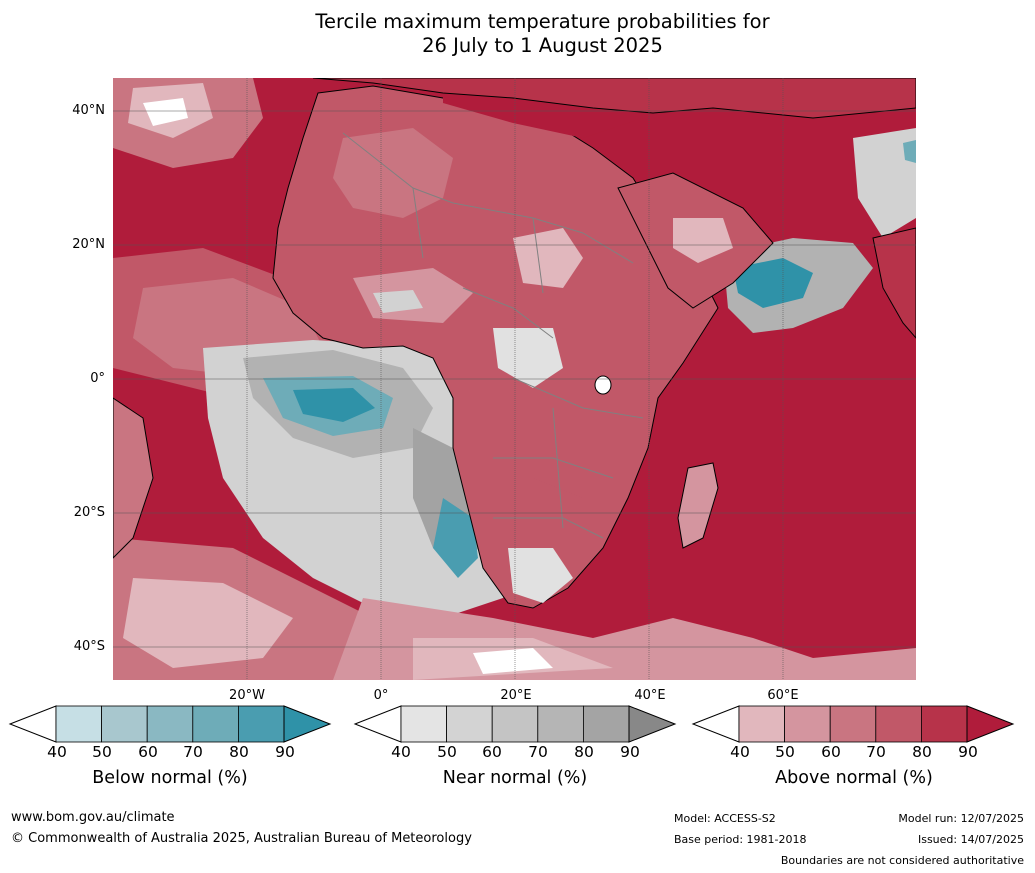  I want to click on colorbar-below, so click(170, 724).